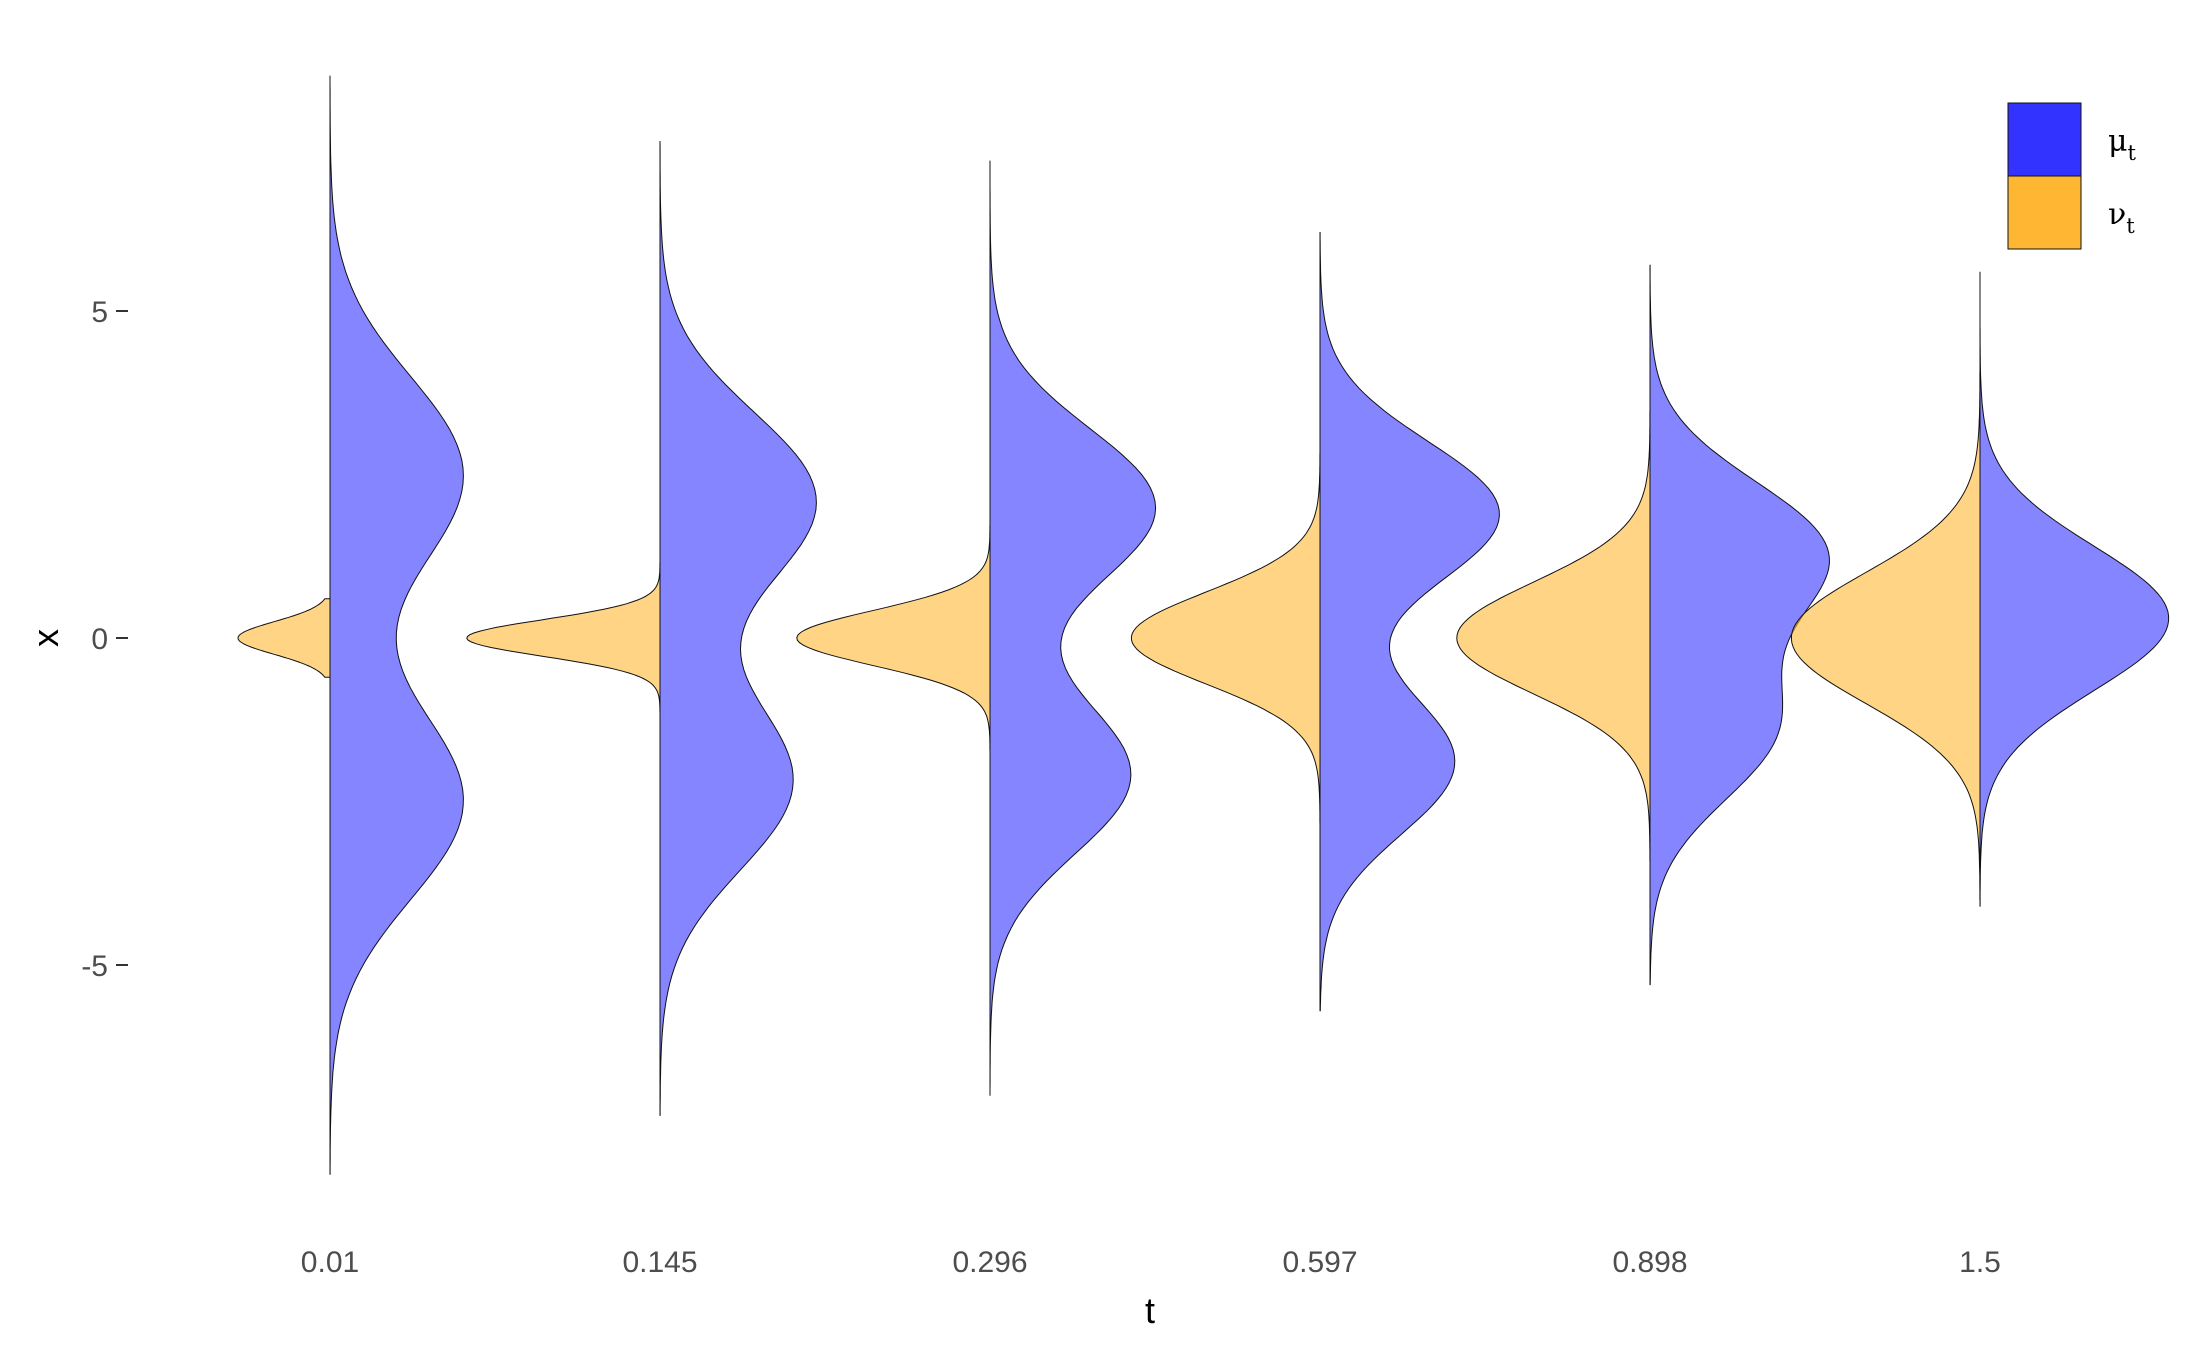 The width and height of the screenshot is (2187, 1350). Describe the element at coordinates (2044, 212) in the screenshot. I see `legend-swatch-nu` at that location.